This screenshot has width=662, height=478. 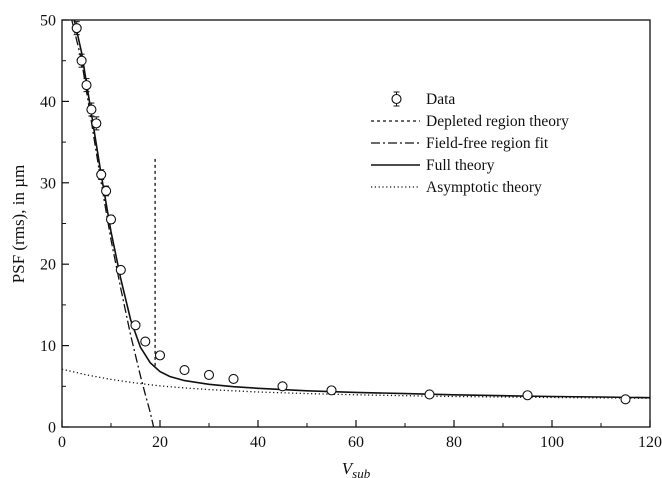 I want to click on legend-label: Depleted region theory, so click(x=497, y=121).